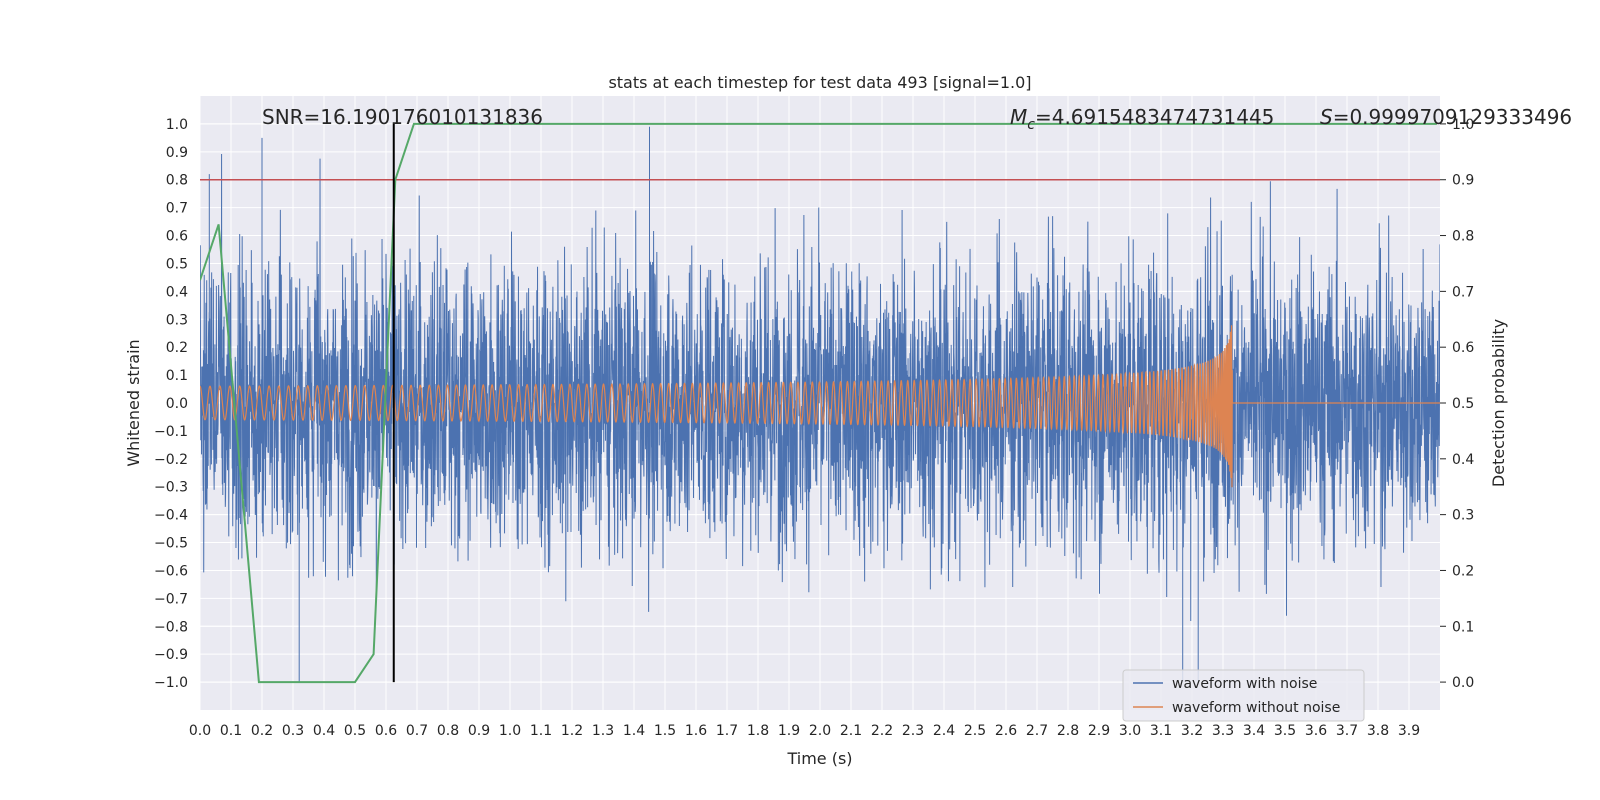  I want to click on x-tick-label: 1.7, so click(727, 731).